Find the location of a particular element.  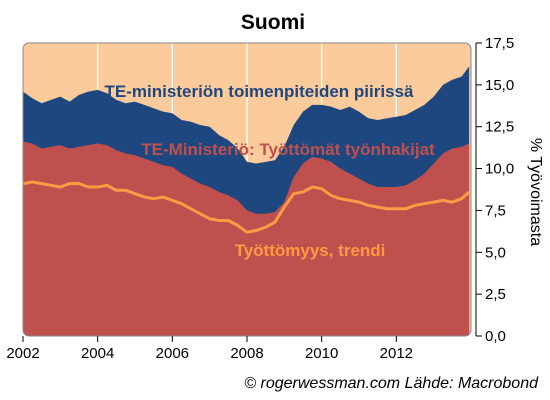

y-tick-label: 7,5 is located at coordinates (495, 210).